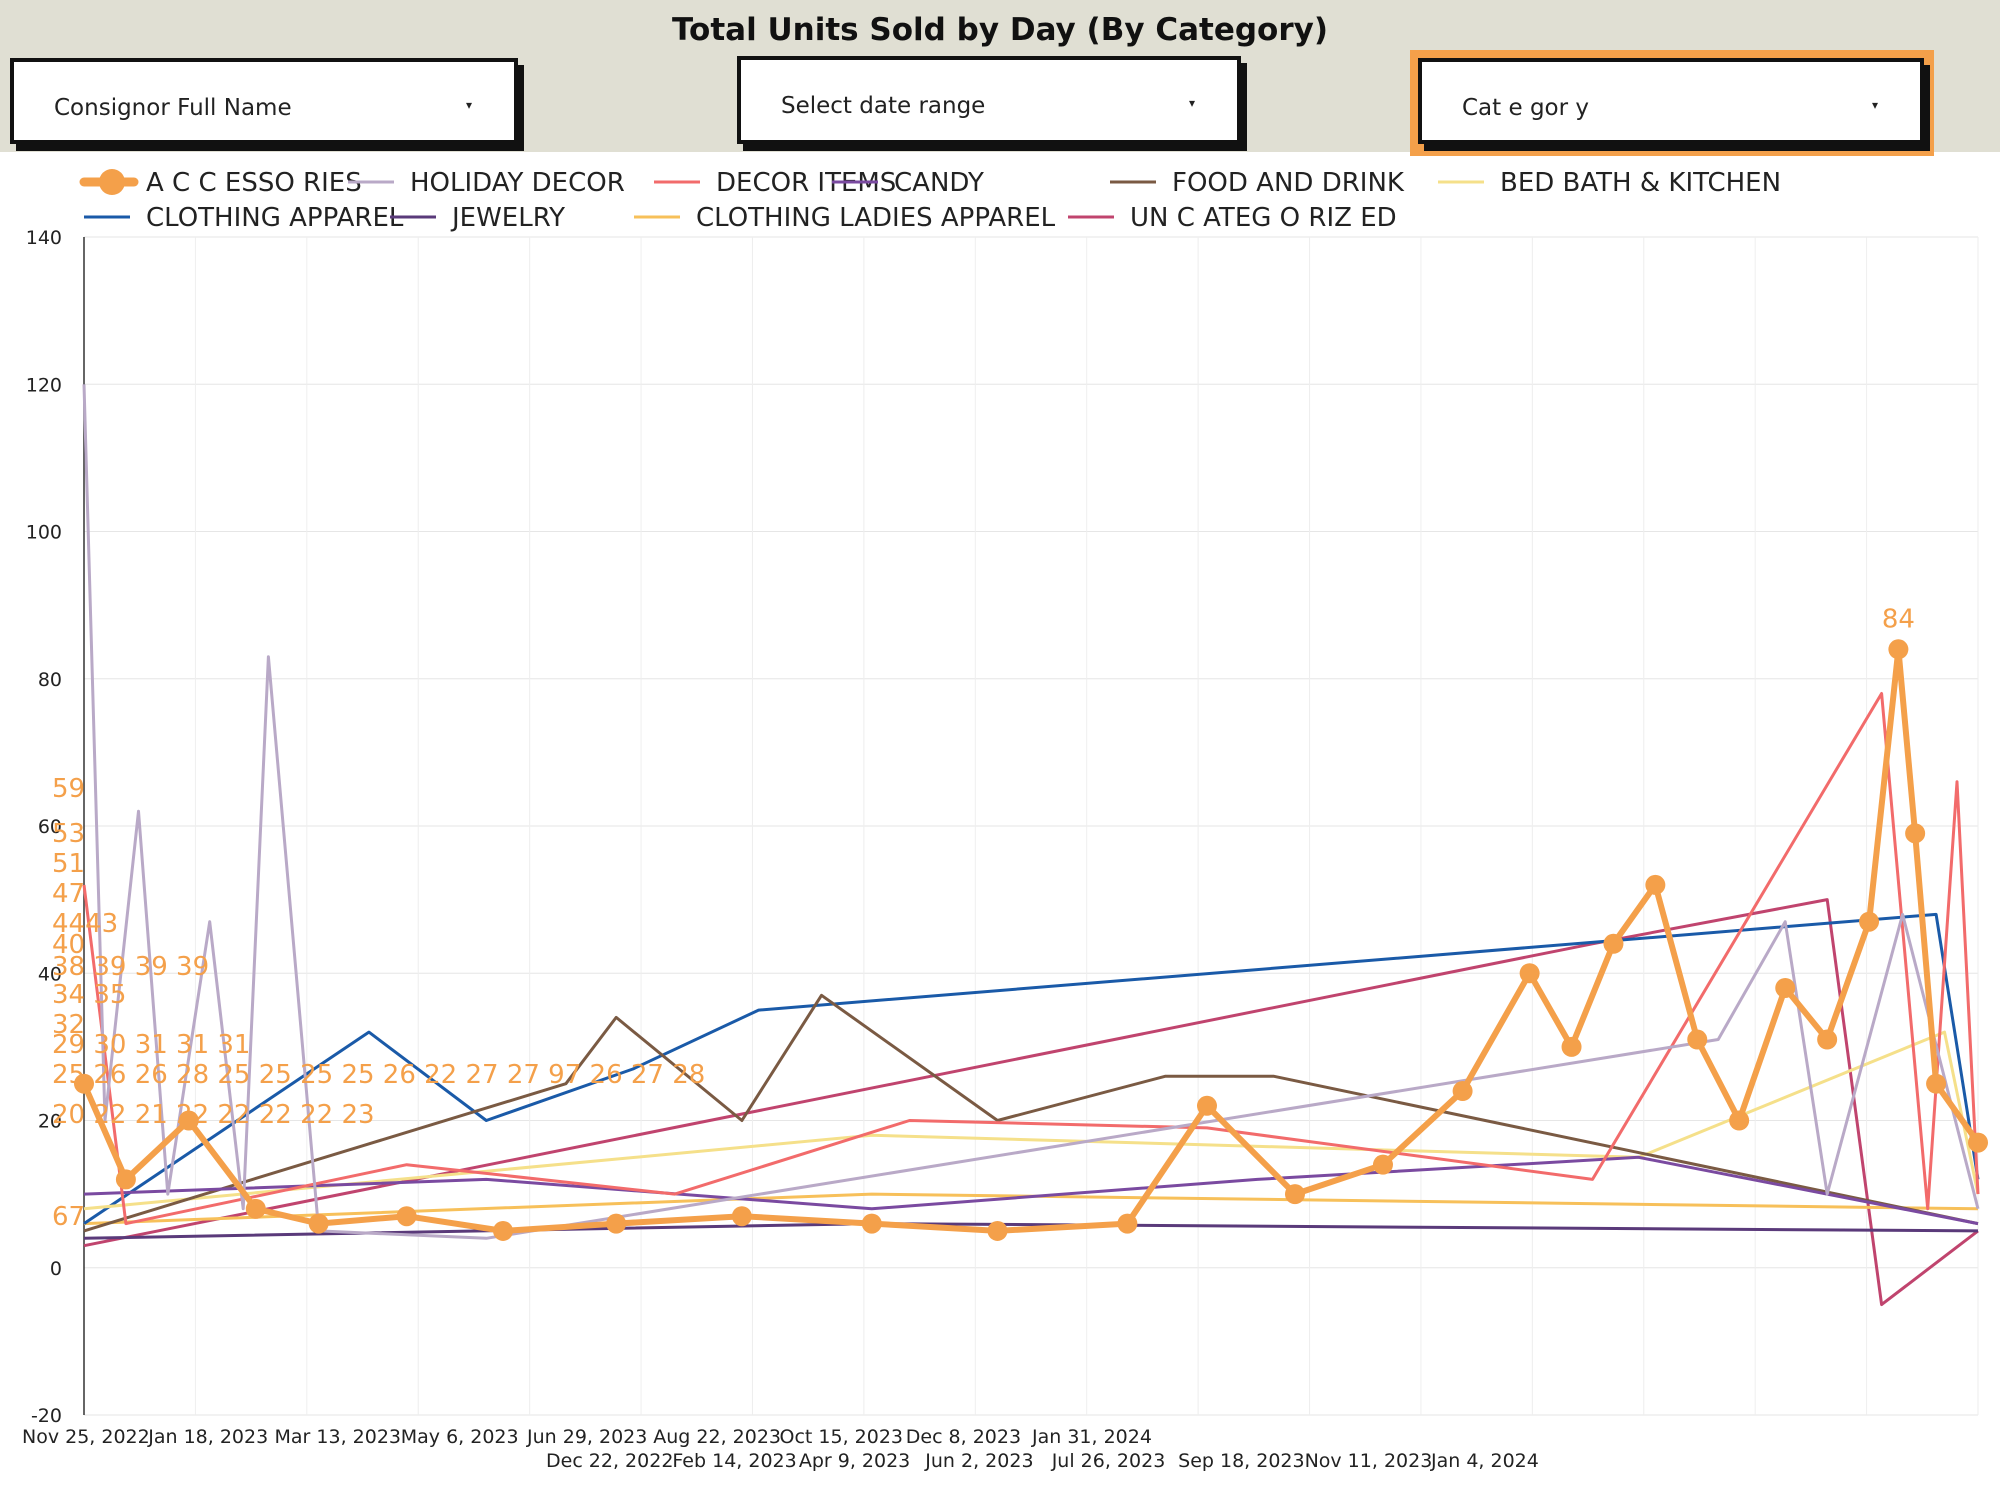  I want to click on legend-label: BED BATH & KITCHEN, so click(1640, 183).